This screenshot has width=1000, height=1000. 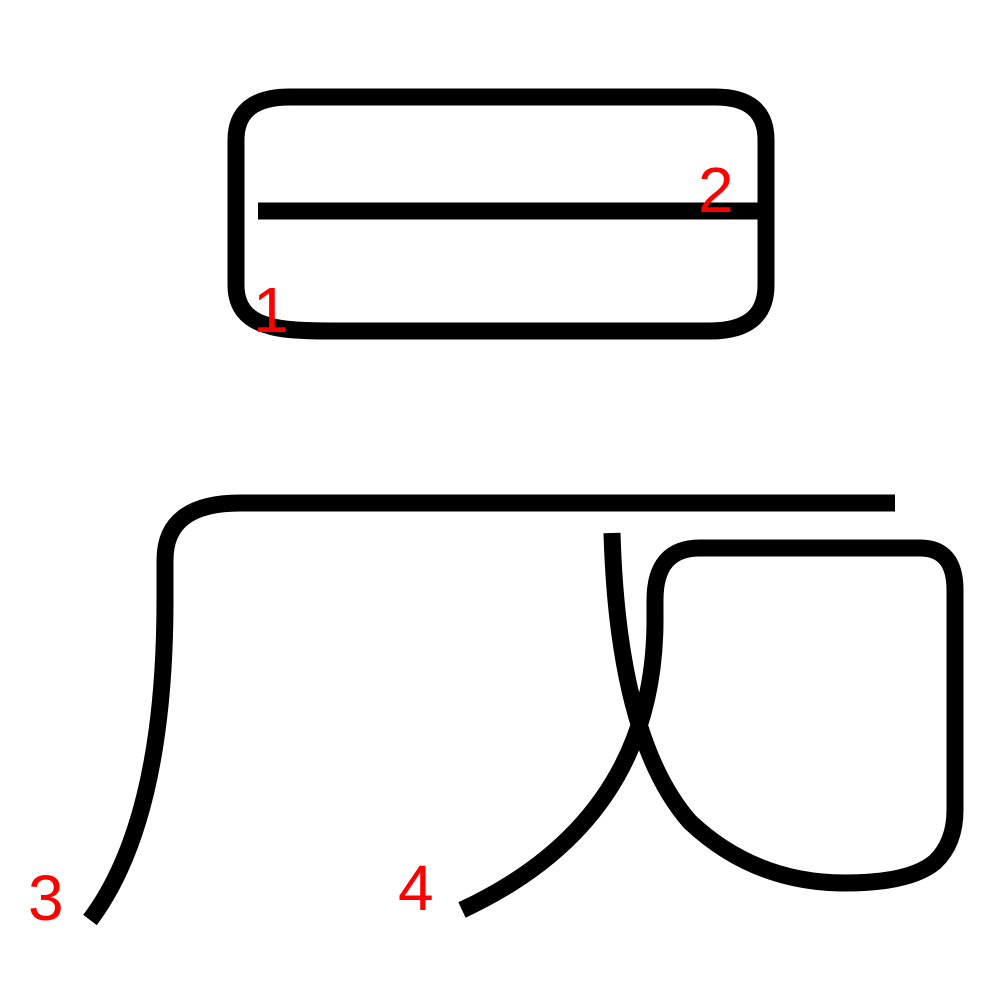 What do you see at coordinates (501, 214) in the screenshot?
I see `stroke-1-path` at bounding box center [501, 214].